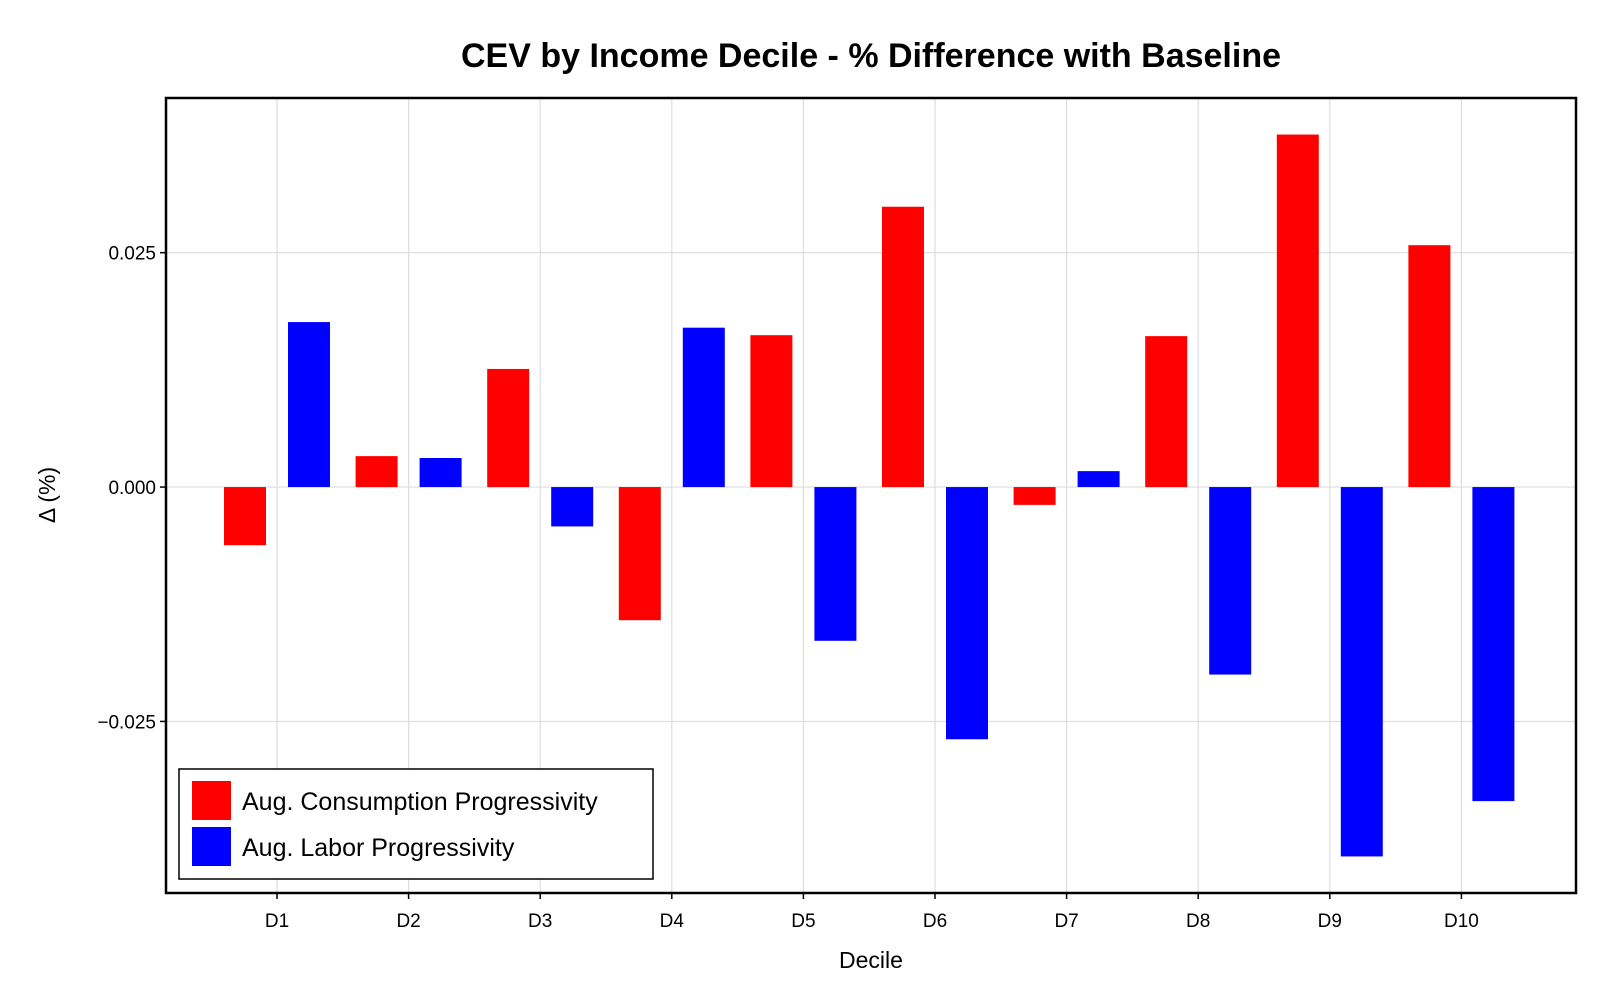  I want to click on x-tick-label: D5, so click(803, 921).